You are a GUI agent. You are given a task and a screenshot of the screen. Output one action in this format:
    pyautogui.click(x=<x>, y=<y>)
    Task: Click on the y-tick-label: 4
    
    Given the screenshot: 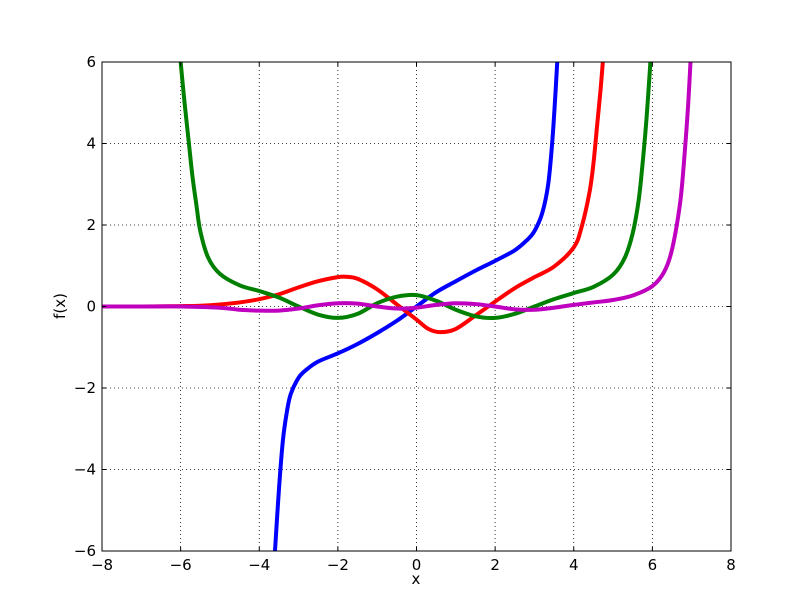 What is the action you would take?
    pyautogui.click(x=91, y=144)
    